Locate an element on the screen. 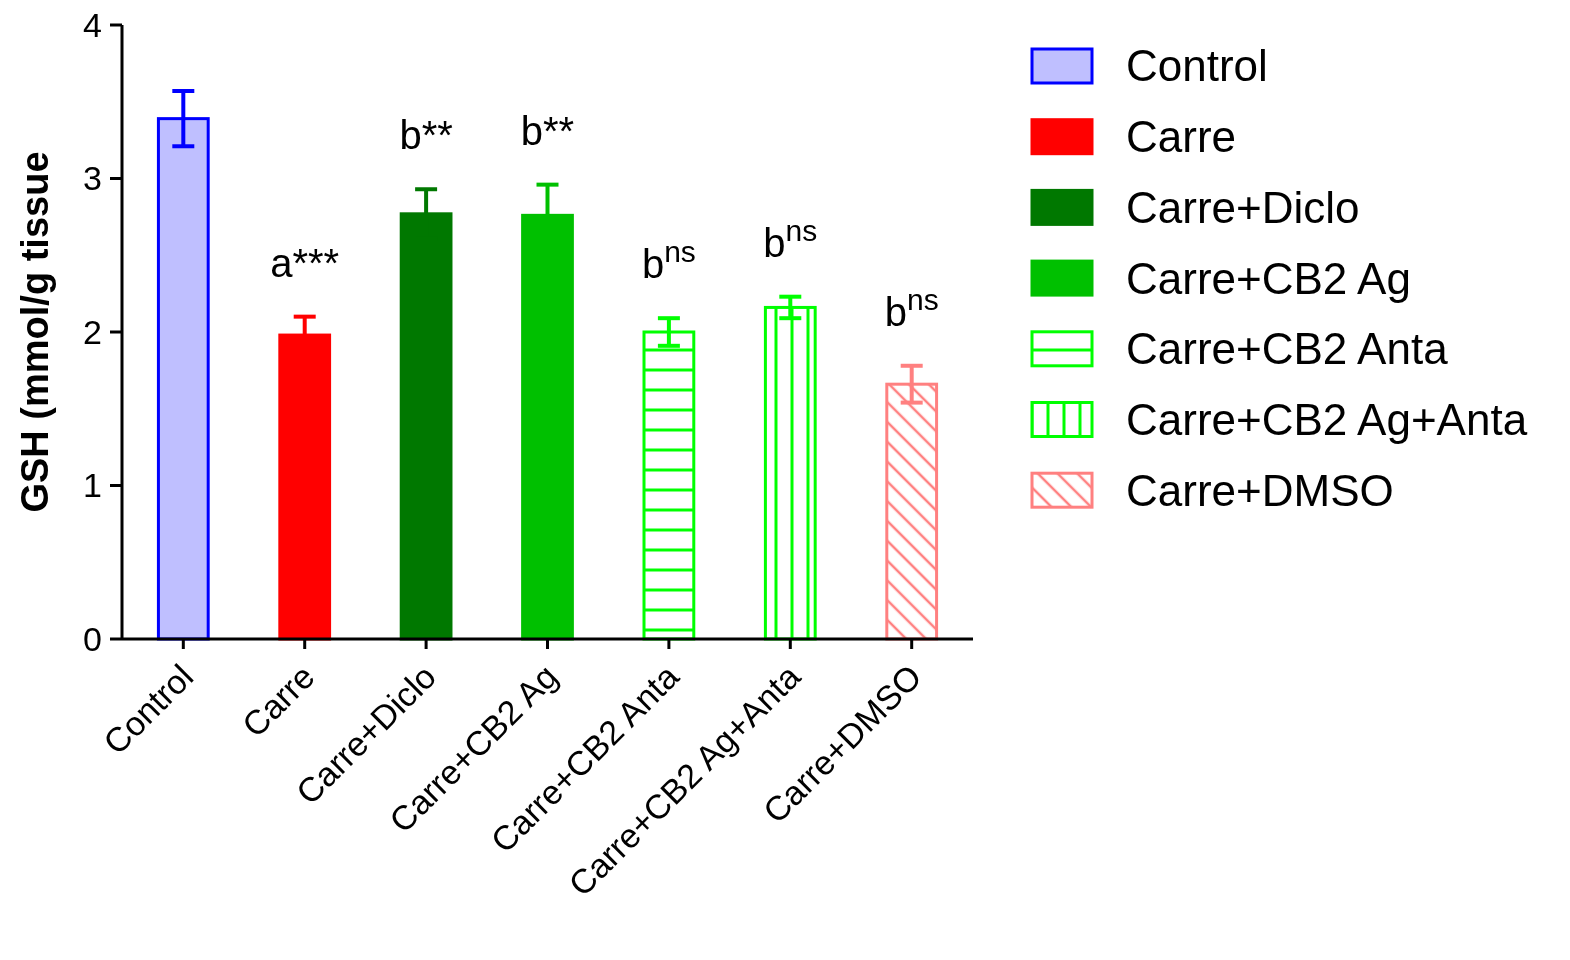 This screenshot has width=1570, height=960. legend-label: Carre+Diclo is located at coordinates (1243, 207).